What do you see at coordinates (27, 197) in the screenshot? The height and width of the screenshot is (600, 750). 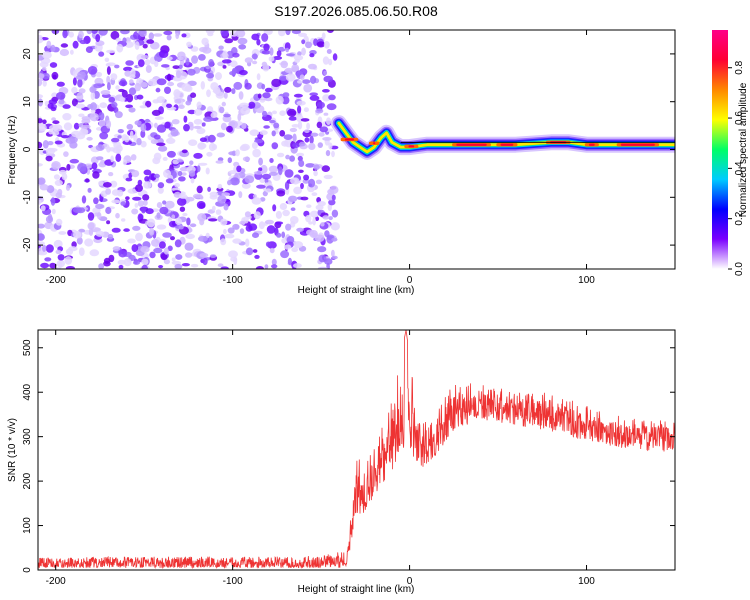 I see `spectrogram-y-tick-label: -10` at bounding box center [27, 197].